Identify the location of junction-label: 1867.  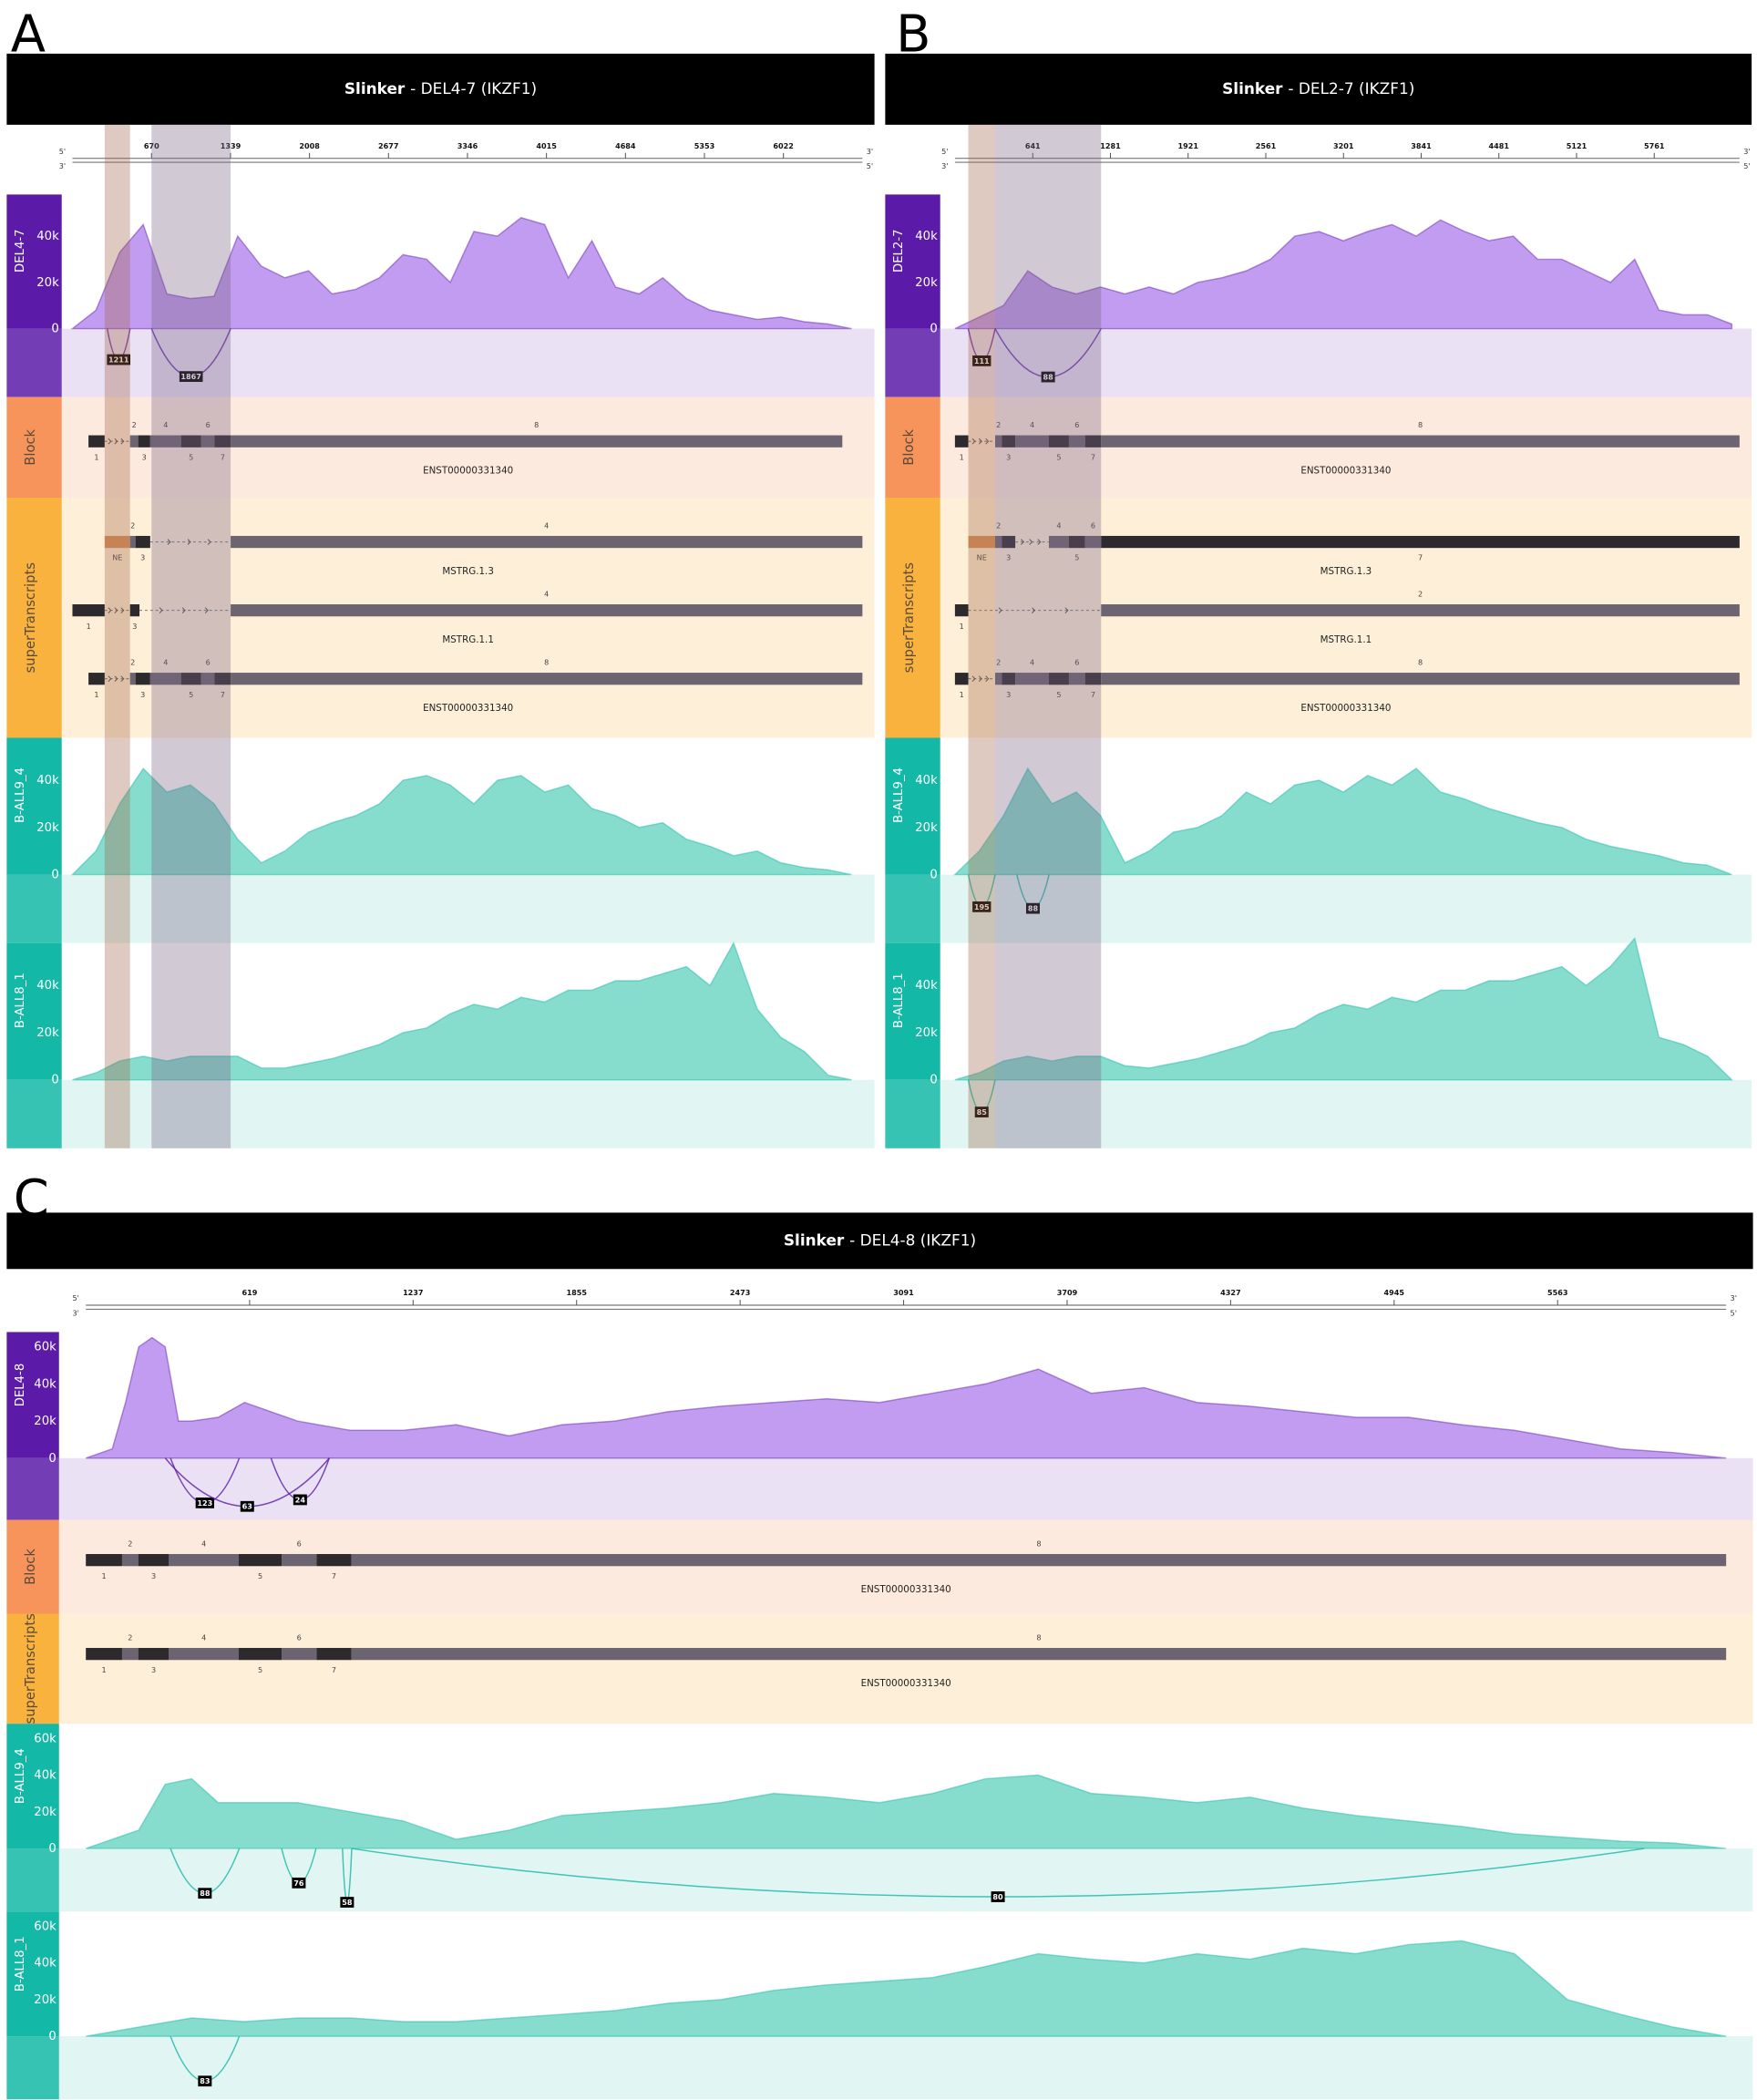
(190, 377).